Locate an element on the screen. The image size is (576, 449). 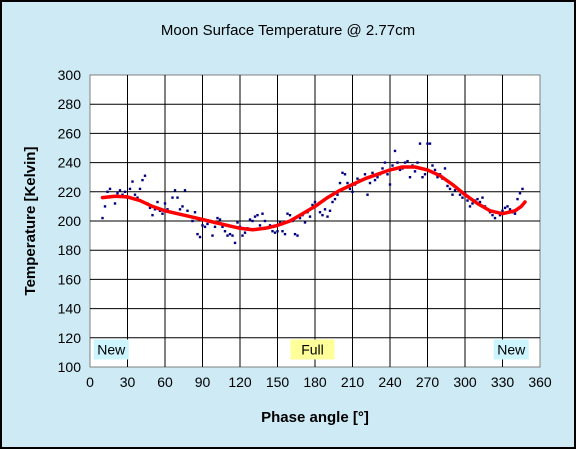
annotation-label: Full is located at coordinates (312, 349).